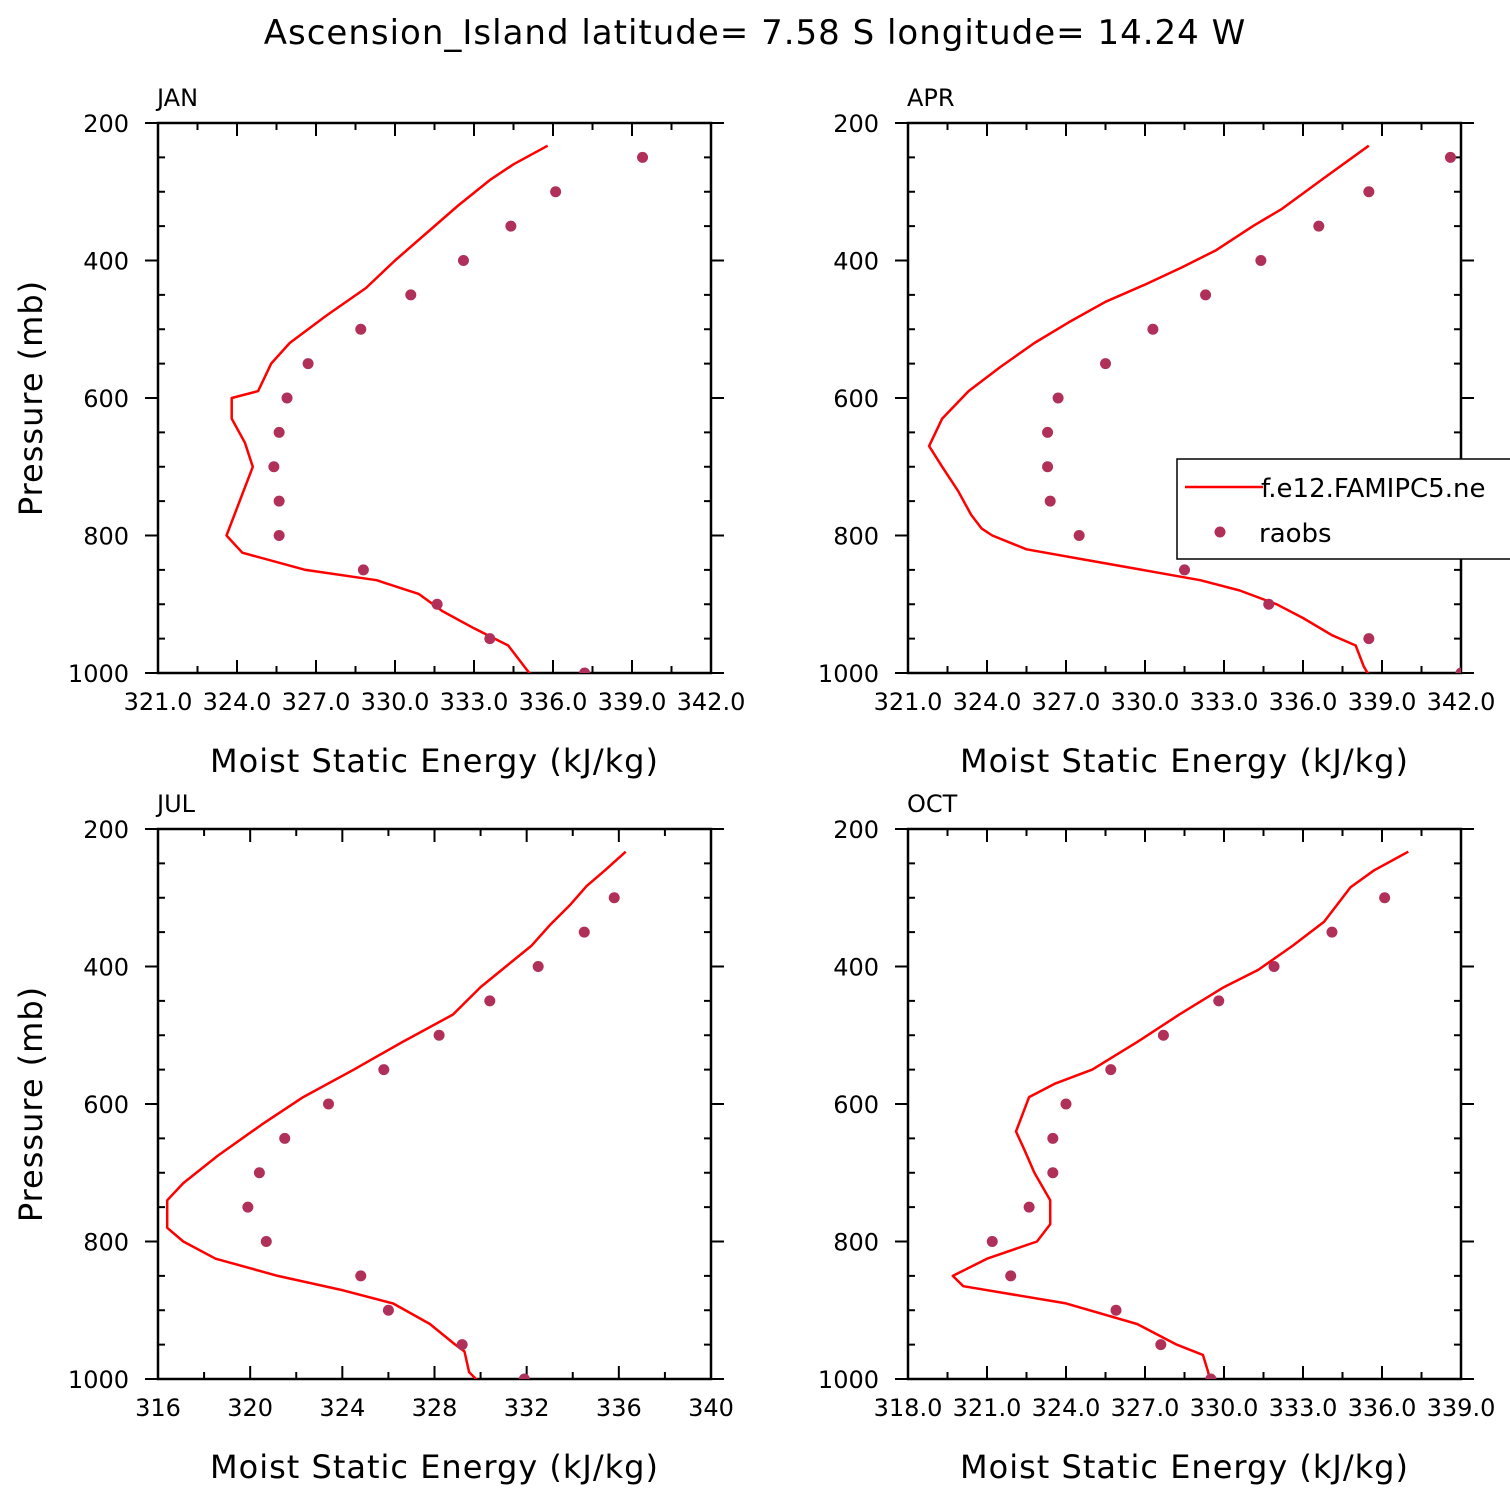 This screenshot has width=1510, height=1510. Describe the element at coordinates (619, 1408) in the screenshot. I see `x-tick-label-jul: 336` at that location.